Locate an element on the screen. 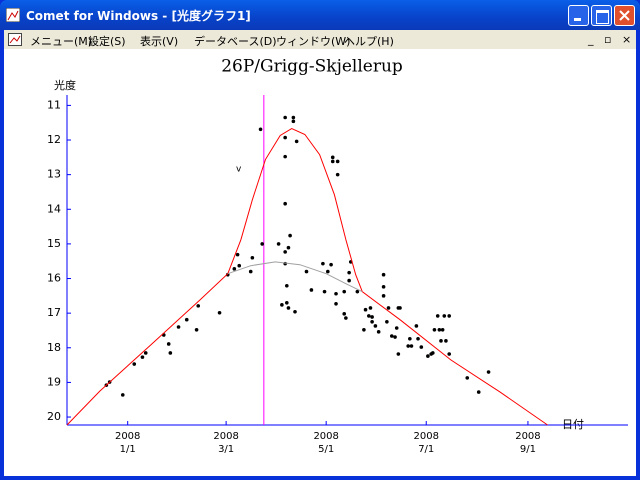 The width and height of the screenshot is (640, 480). menu-item: 設定(S) is located at coordinates (107, 41).